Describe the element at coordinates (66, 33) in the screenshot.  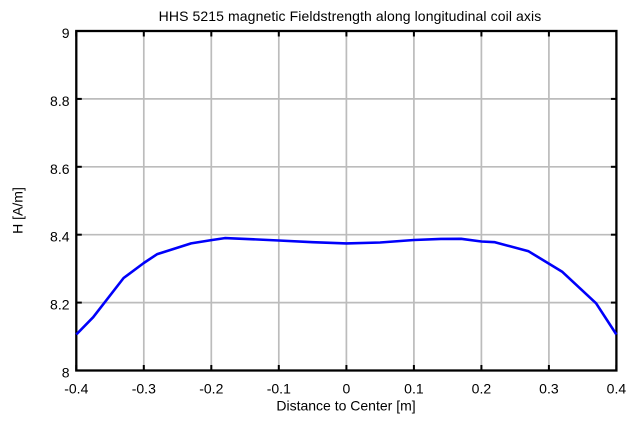
I see `svg-text: 9` at that location.